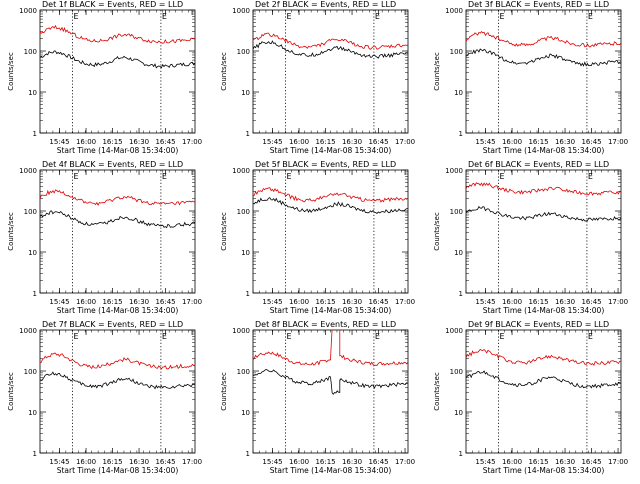 This screenshot has width=640, height=484. I want to click on panel-title: Det 3f BLACK = Events, RED = LLD, so click(538, 4).